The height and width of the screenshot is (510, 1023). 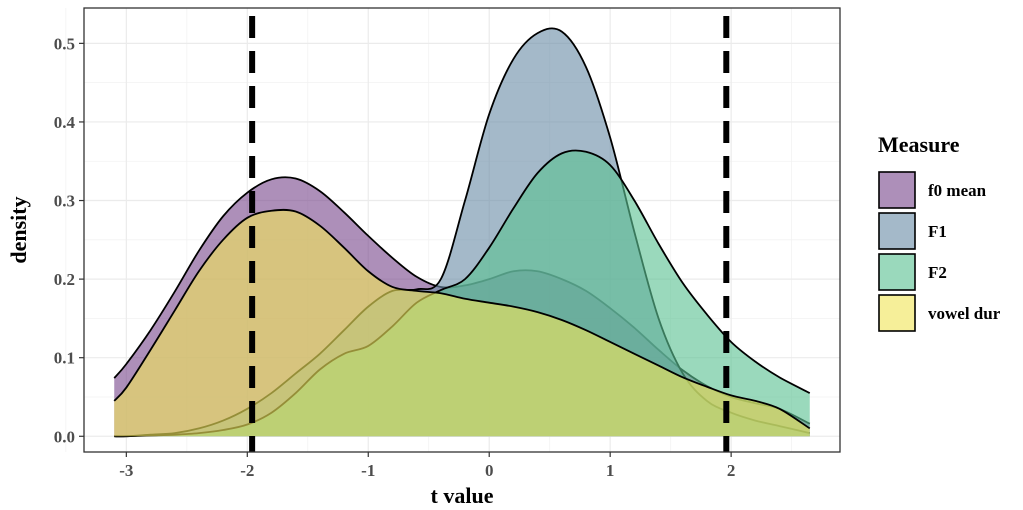 I want to click on legend-key-f1, so click(x=897, y=231).